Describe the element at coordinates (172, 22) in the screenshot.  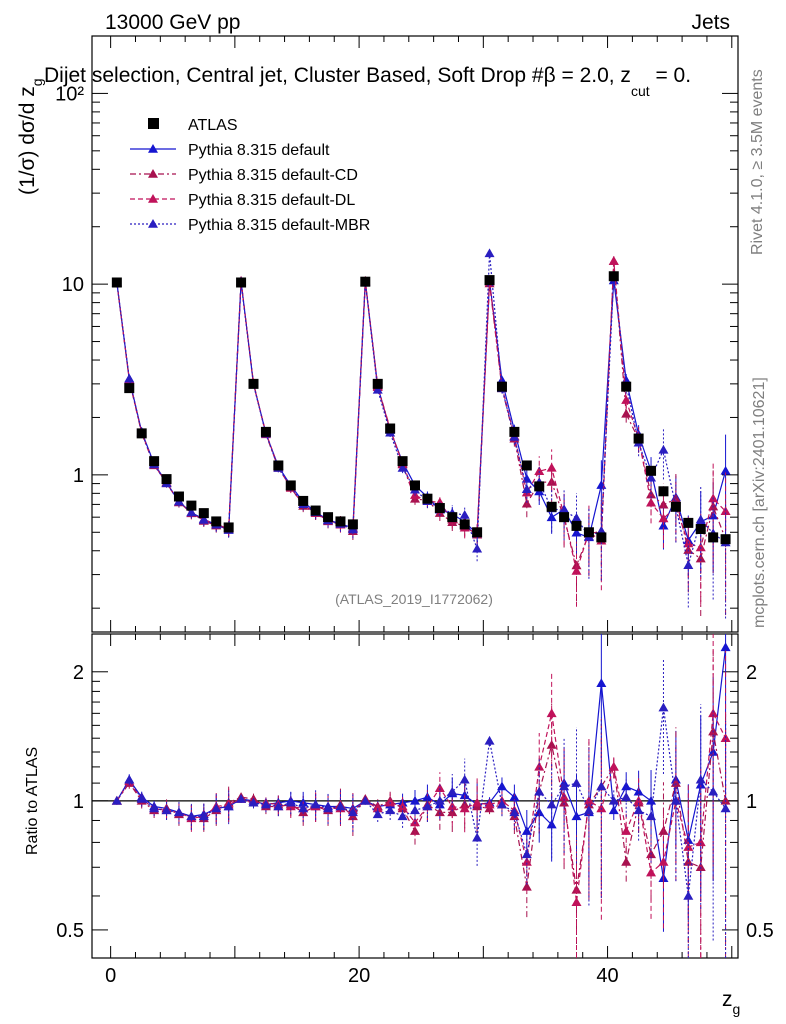
I see `beam-label: 13000 GeV pp` at that location.